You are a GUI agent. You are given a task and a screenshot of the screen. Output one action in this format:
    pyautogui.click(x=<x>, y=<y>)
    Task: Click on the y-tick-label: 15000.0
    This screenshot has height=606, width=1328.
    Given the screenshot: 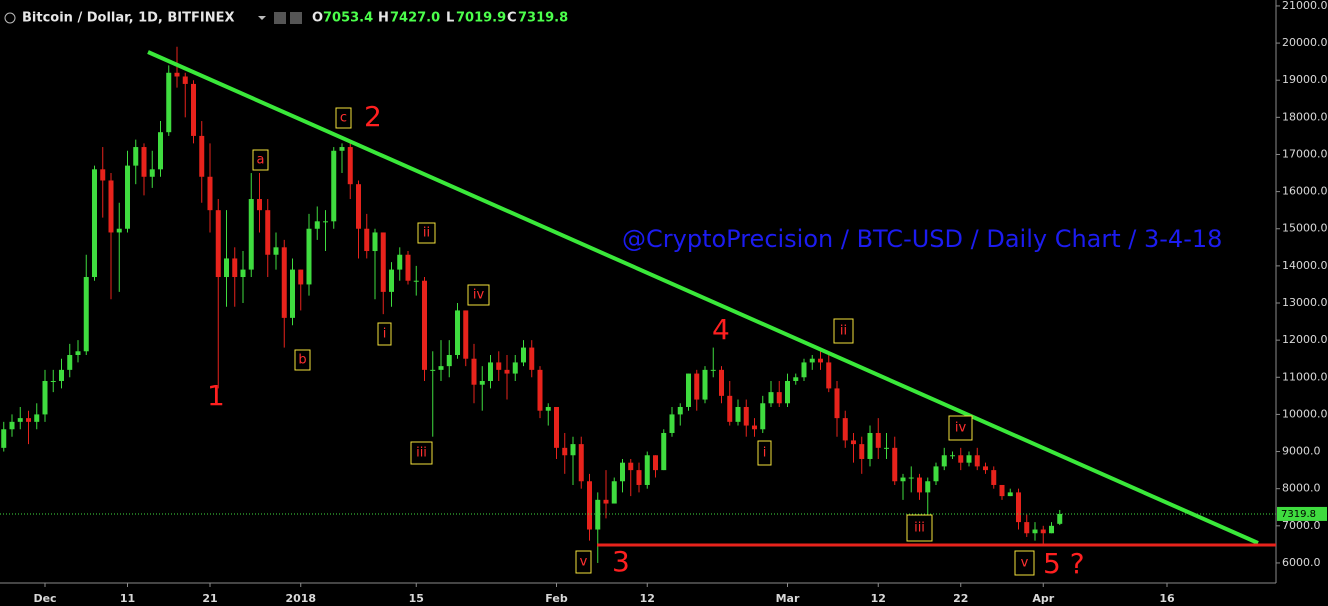 What is the action you would take?
    pyautogui.click(x=1305, y=228)
    